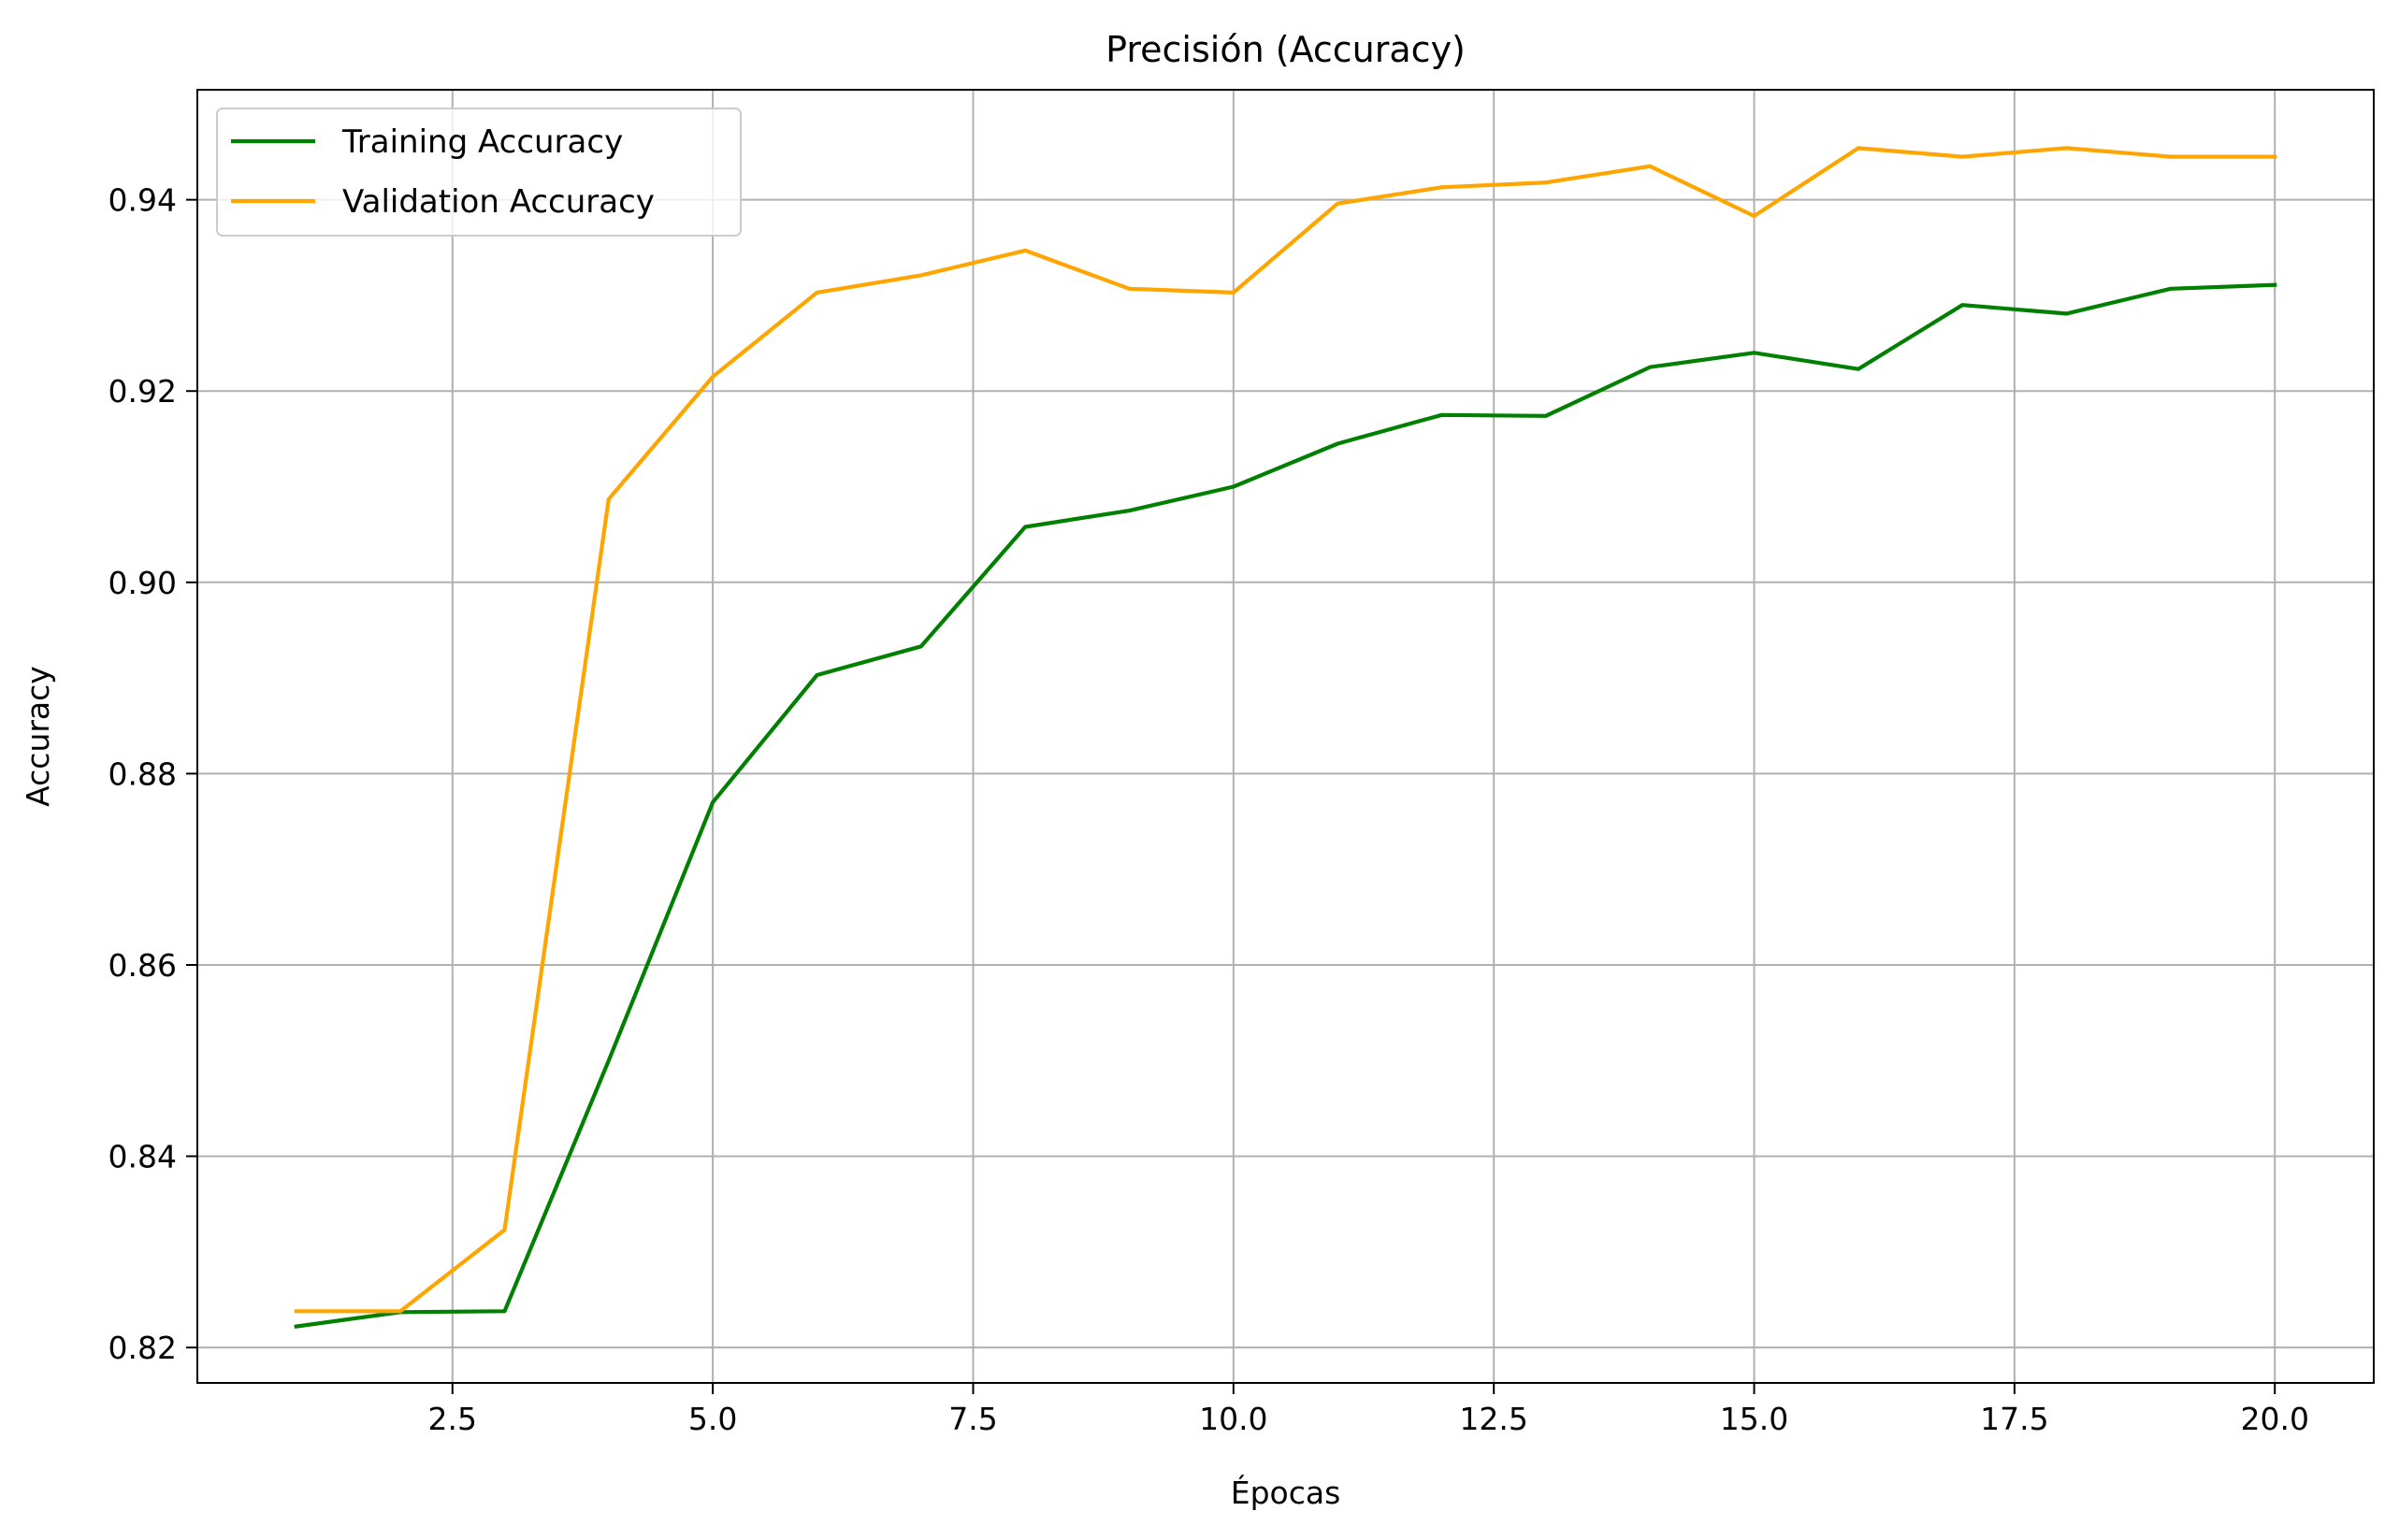 This screenshot has height=1540, width=2399. Describe the element at coordinates (712, 1419) in the screenshot. I see `x-tick-label: 5.0` at that location.